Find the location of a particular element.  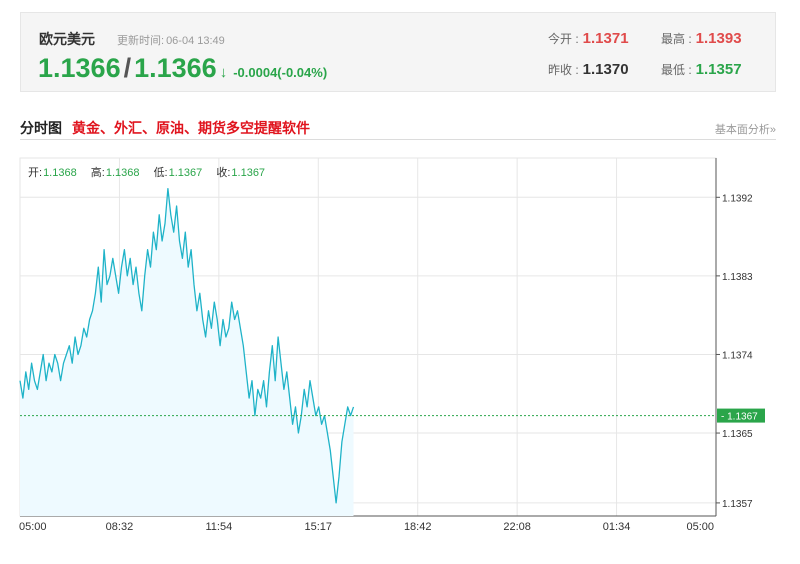

y-tick-label: 1.1365 is located at coordinates (737, 434).